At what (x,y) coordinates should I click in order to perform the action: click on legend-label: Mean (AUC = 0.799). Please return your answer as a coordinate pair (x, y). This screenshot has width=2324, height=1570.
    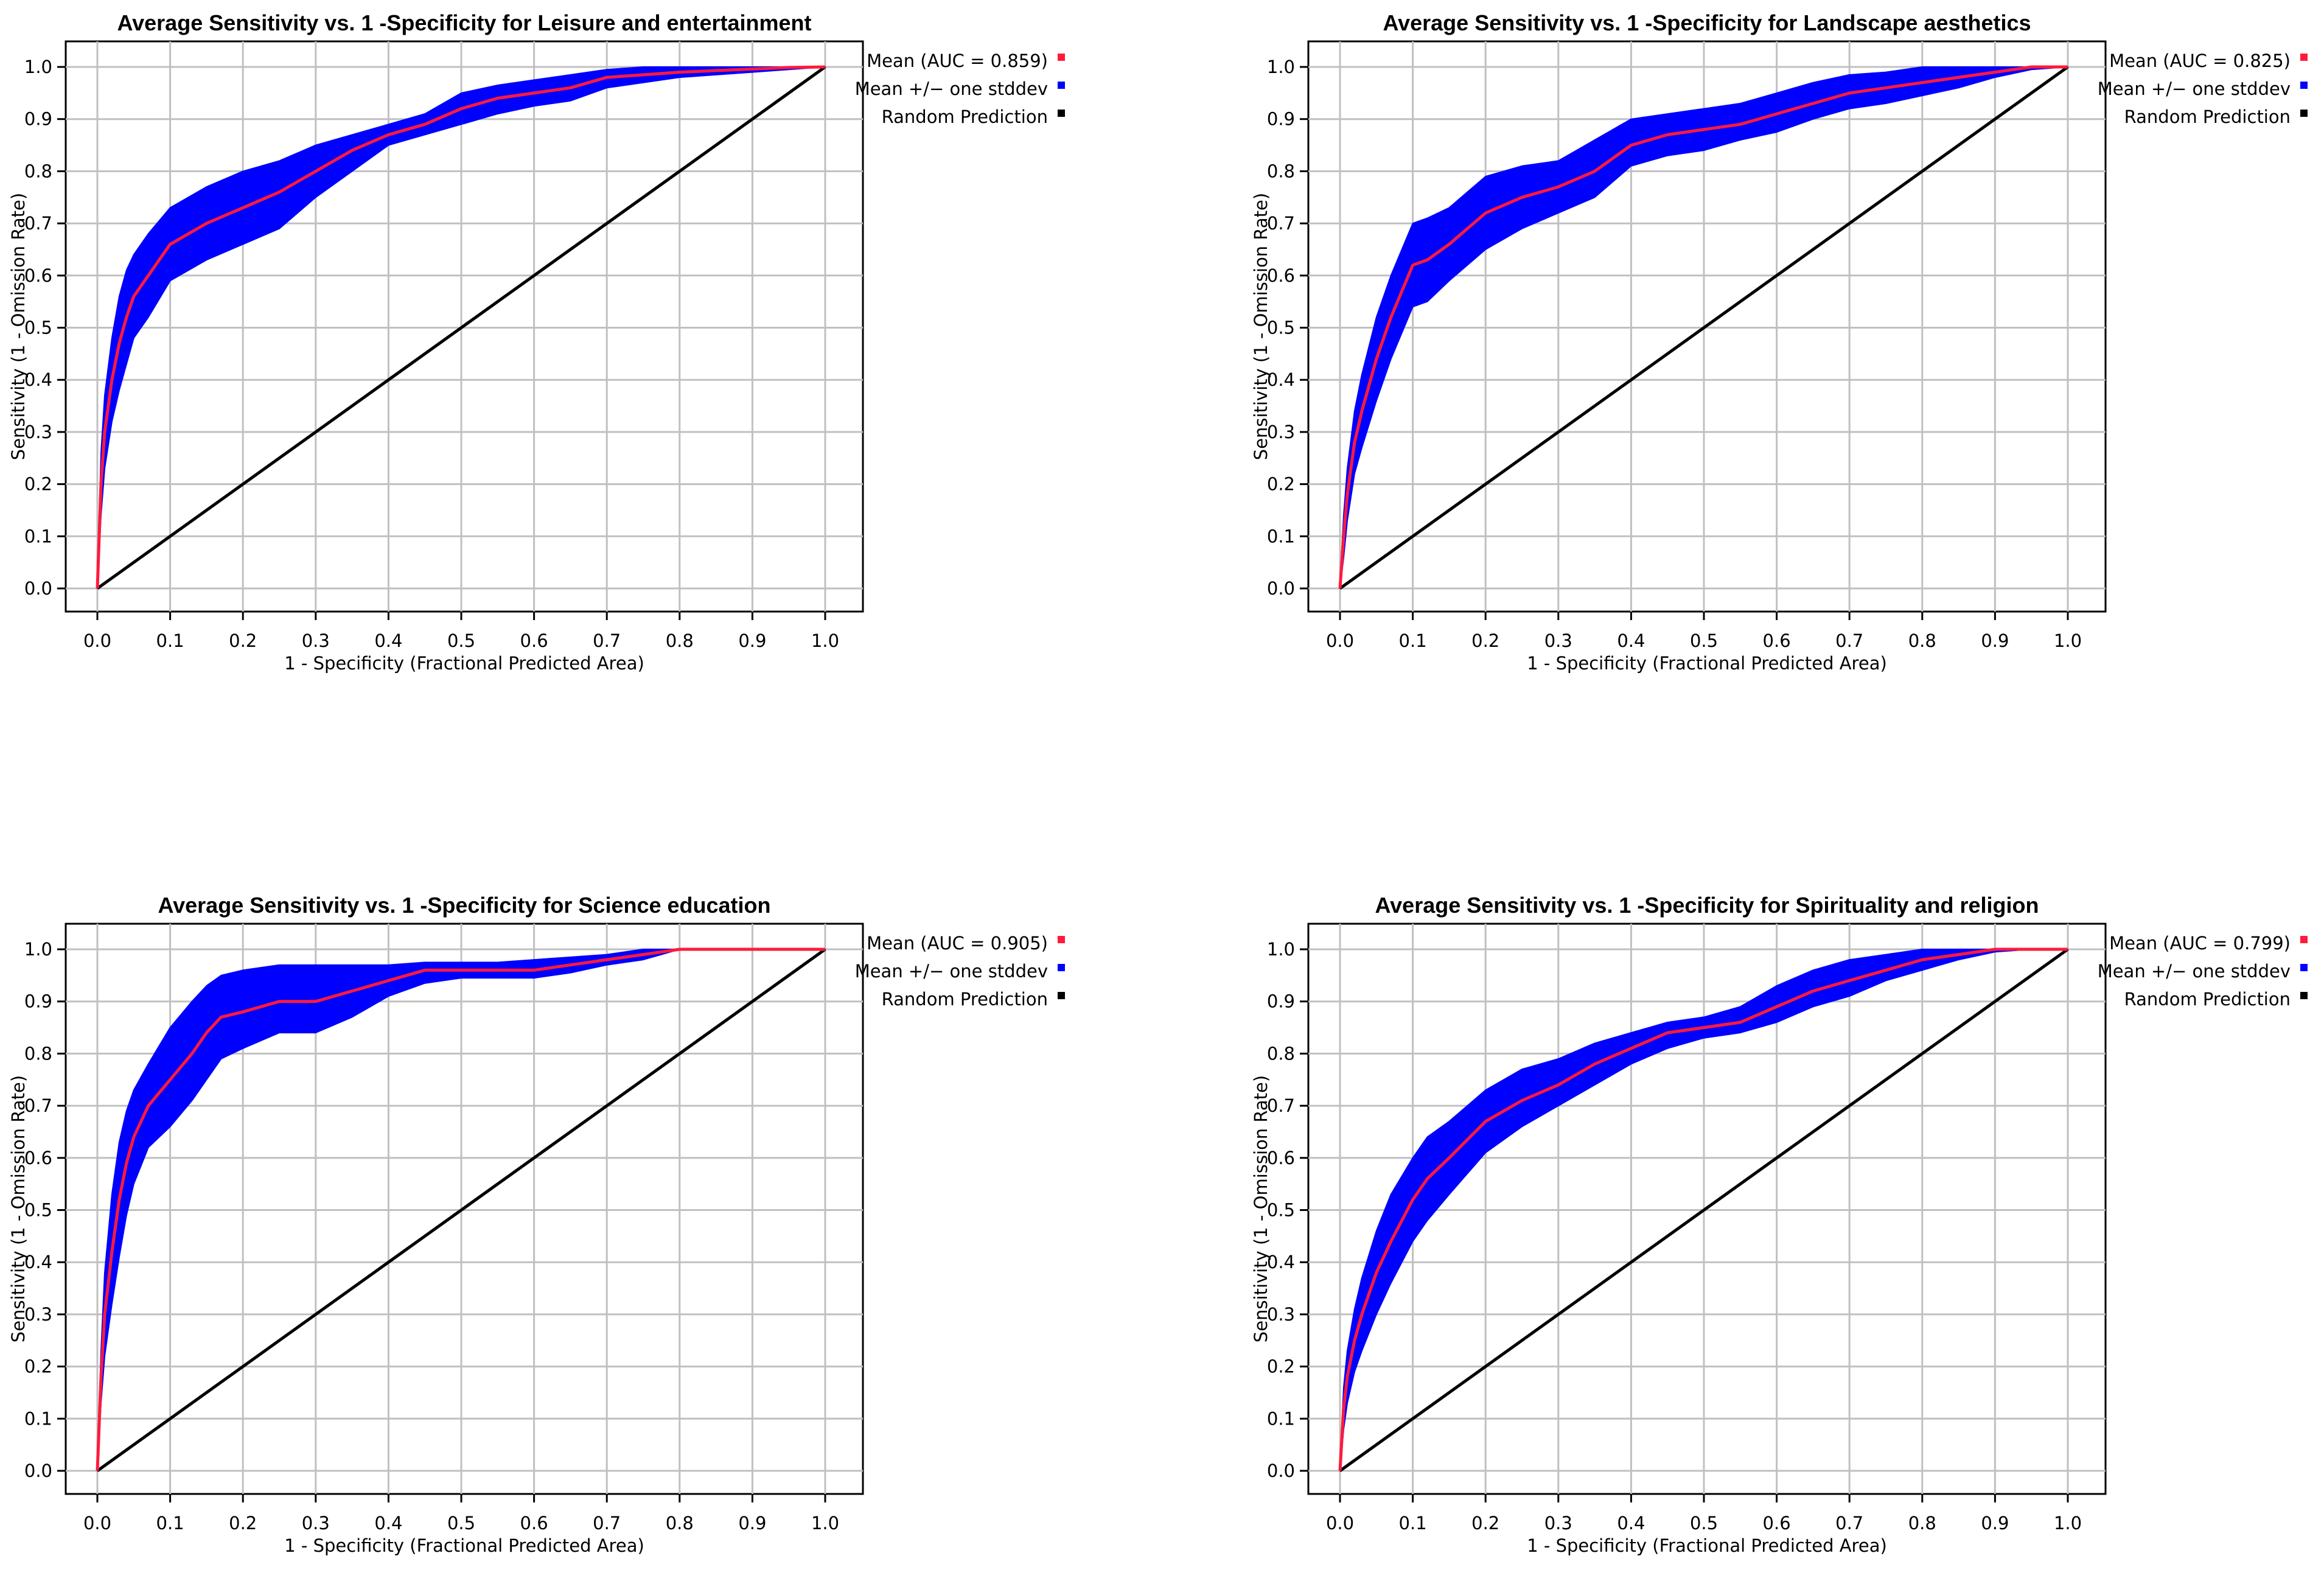
    Looking at the image, I should click on (2200, 943).